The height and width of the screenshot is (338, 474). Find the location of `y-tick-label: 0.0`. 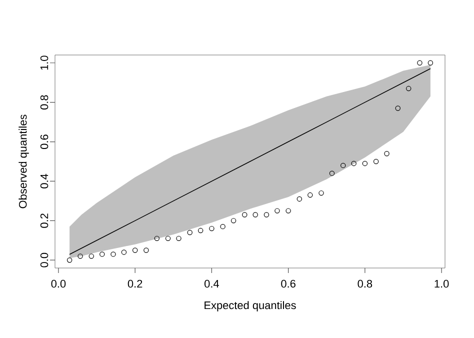

y-tick-label: 0.0 is located at coordinates (44, 260).